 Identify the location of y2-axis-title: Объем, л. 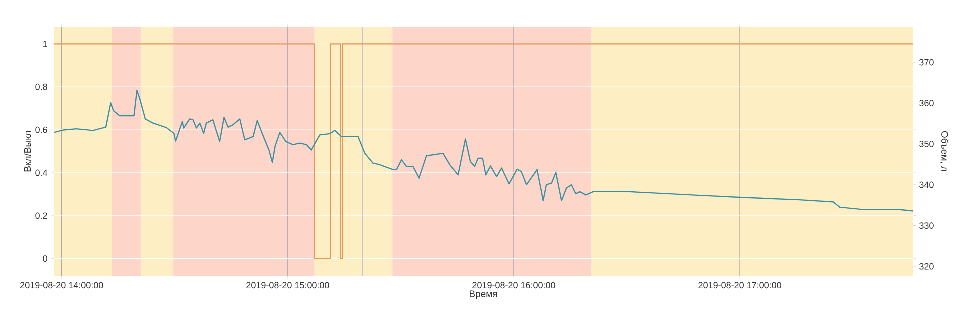
(944, 151).